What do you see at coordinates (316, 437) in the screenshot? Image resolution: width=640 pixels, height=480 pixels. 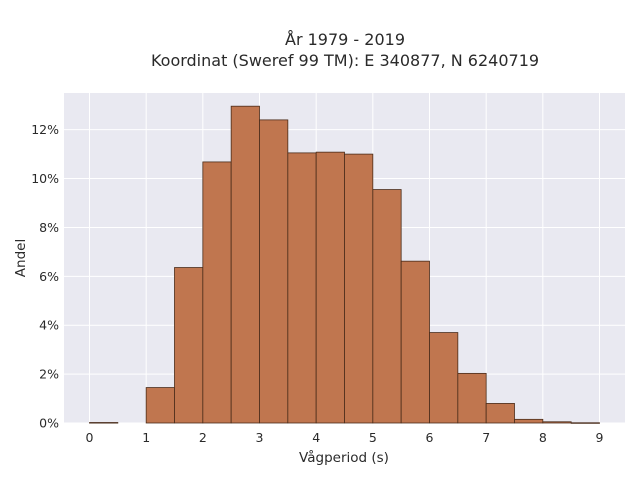 I see `x-tick-label: 4` at bounding box center [316, 437].